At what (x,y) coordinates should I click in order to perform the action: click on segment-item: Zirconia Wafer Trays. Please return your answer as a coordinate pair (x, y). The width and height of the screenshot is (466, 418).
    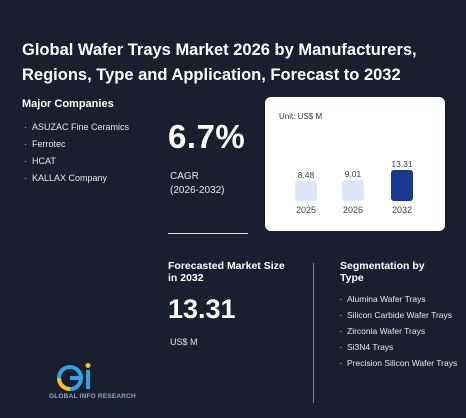
    Looking at the image, I should click on (400, 331).